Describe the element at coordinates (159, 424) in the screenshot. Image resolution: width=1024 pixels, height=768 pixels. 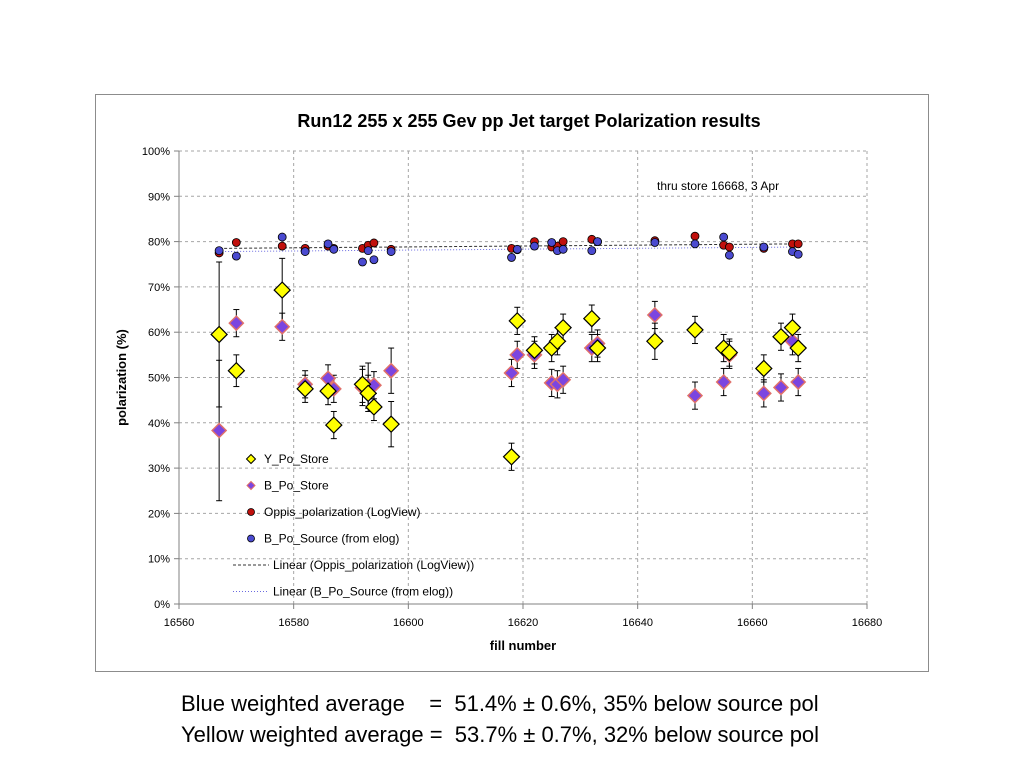
I see `y-tick-label: 40%` at that location.